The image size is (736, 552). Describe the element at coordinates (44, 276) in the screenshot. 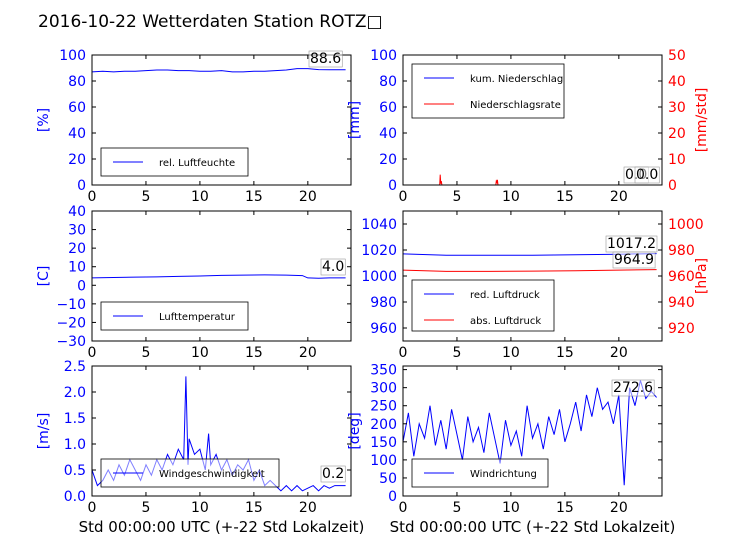

I see `y-axis-label: [C]` at that location.